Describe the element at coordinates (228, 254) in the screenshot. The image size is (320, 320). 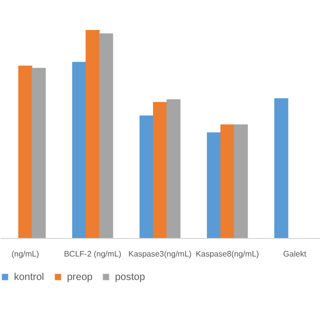
I see `x-tick-label: Kaspase8(ng/mL)` at that location.